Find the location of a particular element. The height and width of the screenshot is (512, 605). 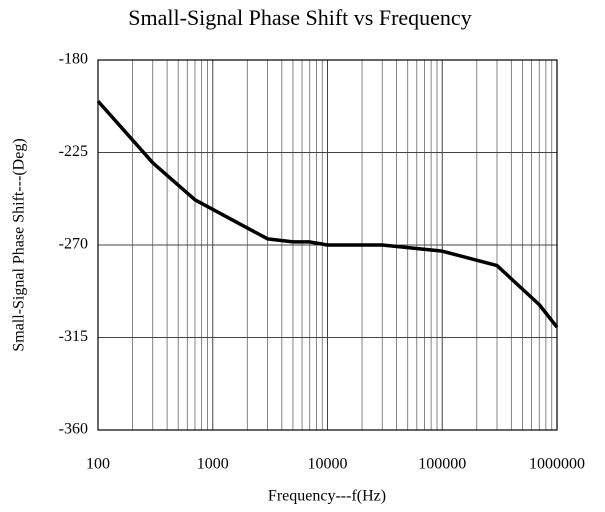

y-tick-label: -360 is located at coordinates (73, 429).